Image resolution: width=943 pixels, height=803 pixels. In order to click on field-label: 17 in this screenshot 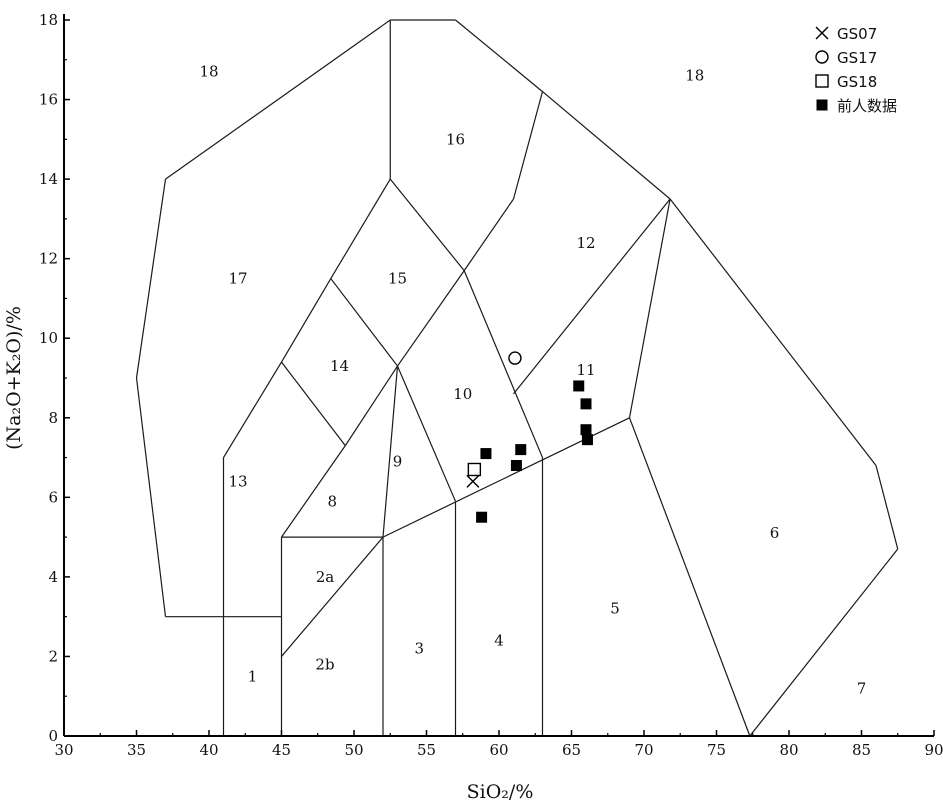, I will do `click(237, 279)`.